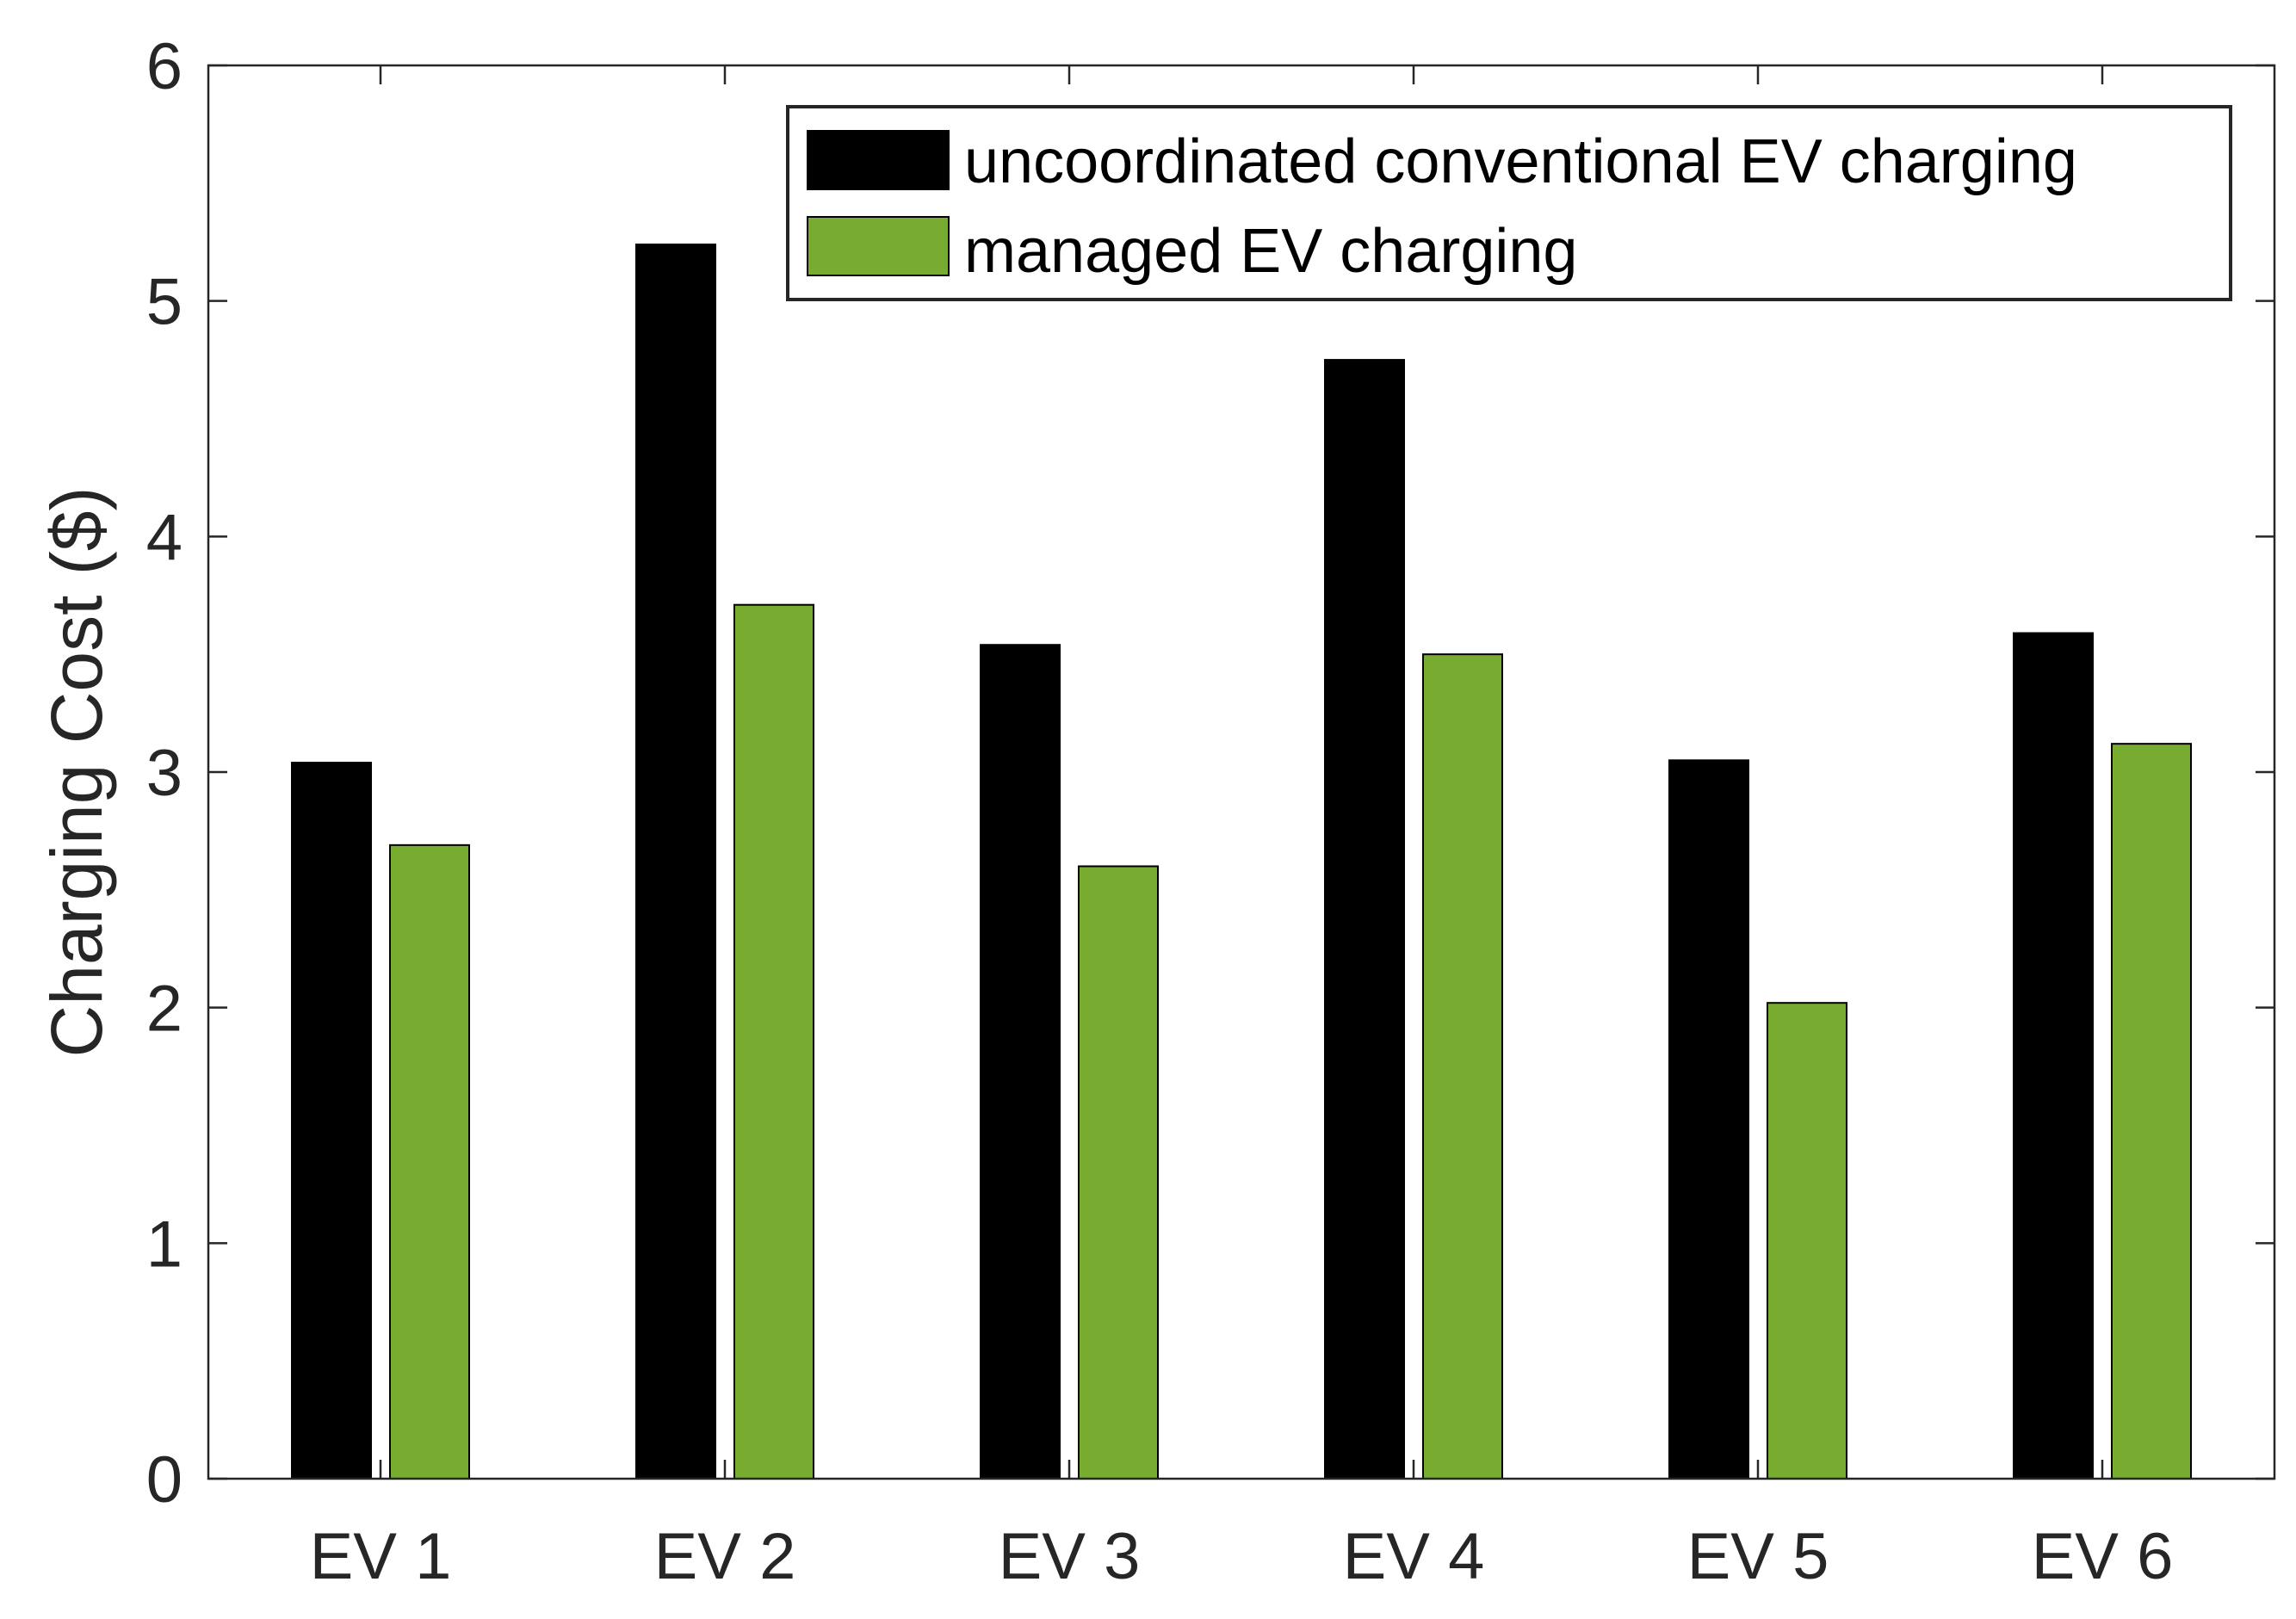 The image size is (2296, 1619). I want to click on y-tick-label-5: 5, so click(164, 302).